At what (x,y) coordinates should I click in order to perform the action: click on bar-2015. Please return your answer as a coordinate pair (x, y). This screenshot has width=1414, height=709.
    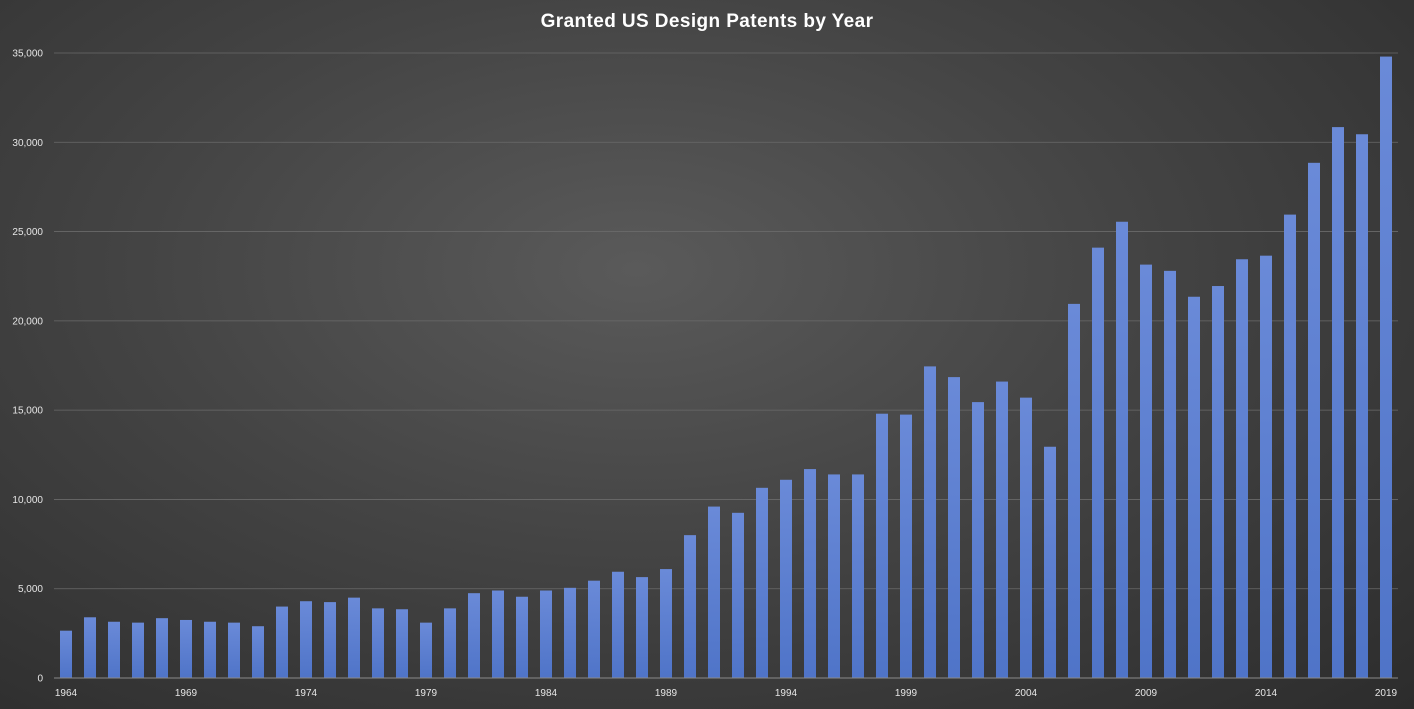
    Looking at the image, I should click on (1290, 446).